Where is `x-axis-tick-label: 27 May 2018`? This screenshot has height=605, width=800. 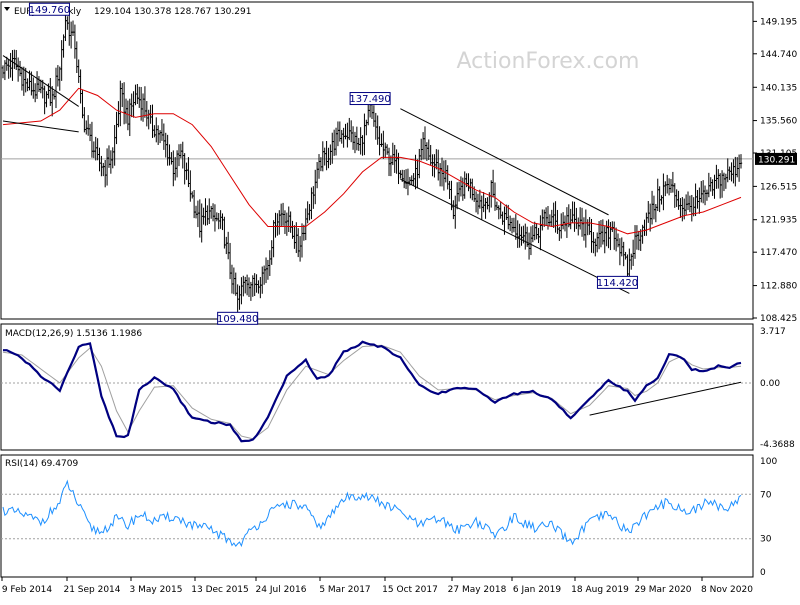 x-axis-tick-label: 27 May 2018 is located at coordinates (477, 590).